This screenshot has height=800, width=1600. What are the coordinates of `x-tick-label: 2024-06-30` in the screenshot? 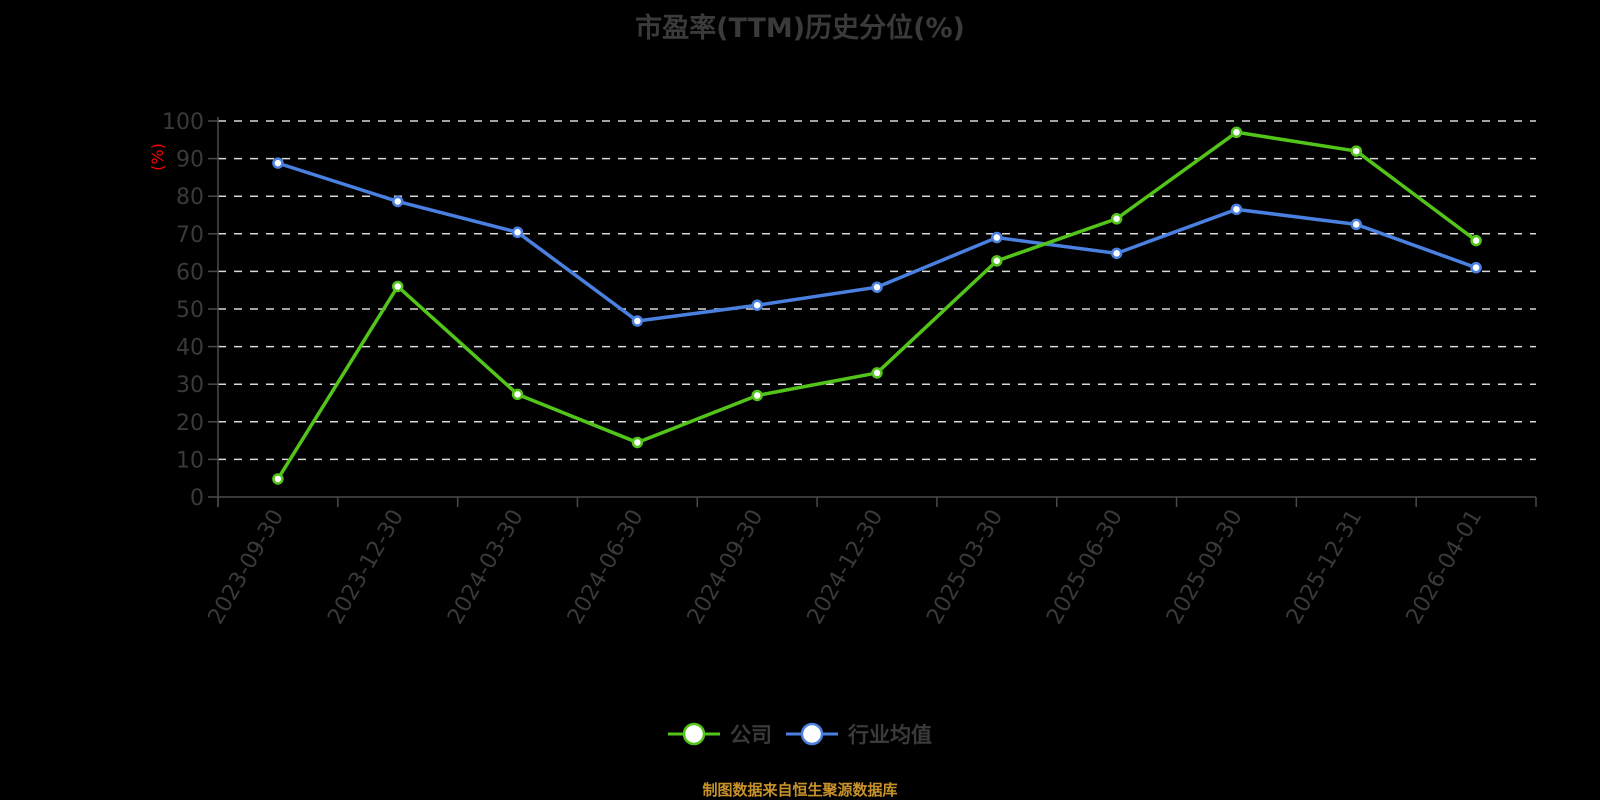 It's located at (606, 567).